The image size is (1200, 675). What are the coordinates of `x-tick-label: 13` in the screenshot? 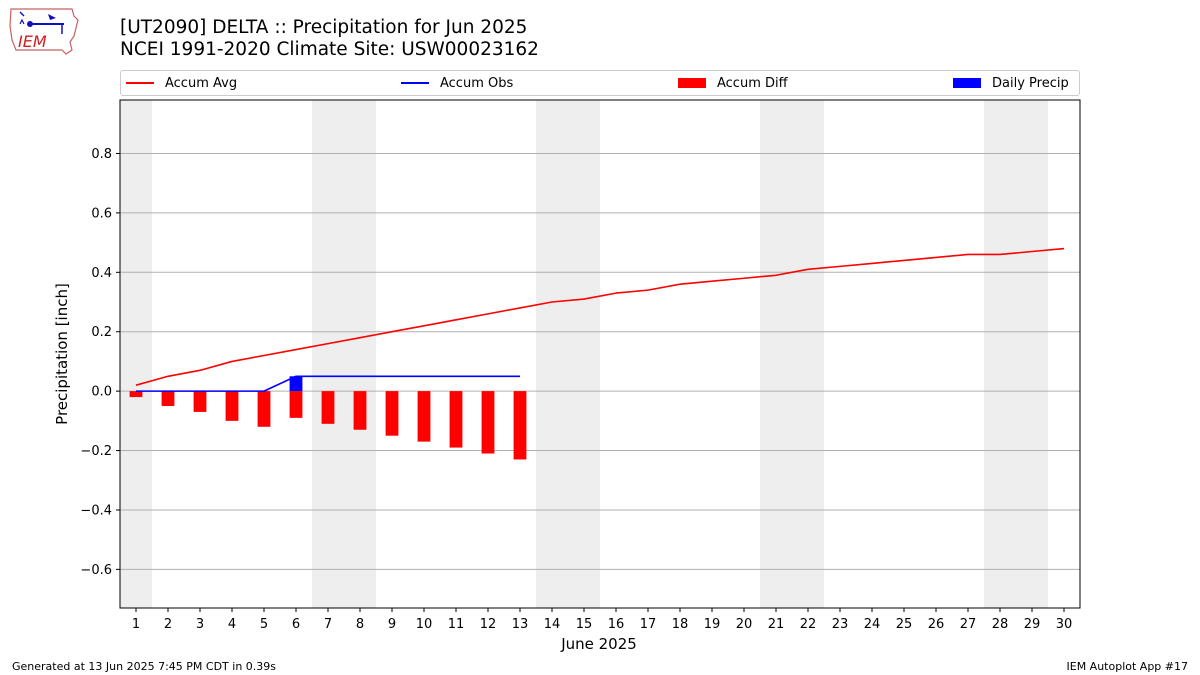 It's located at (520, 624).